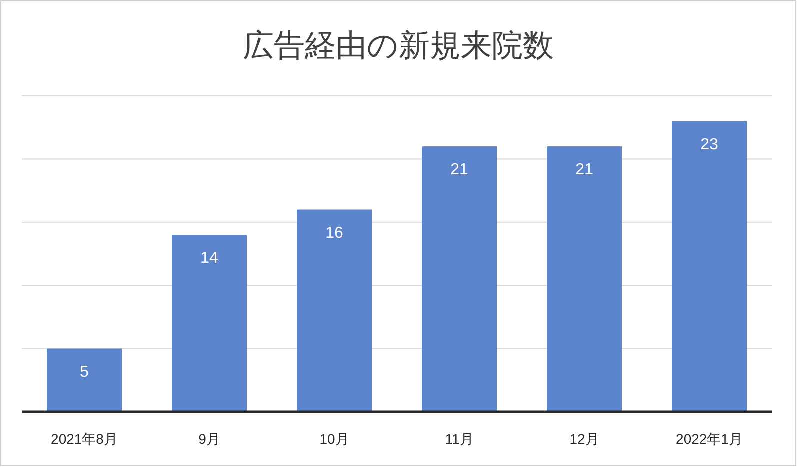 Image resolution: width=797 pixels, height=467 pixels. What do you see at coordinates (709, 439) in the screenshot?
I see `x-tick-label: 2022年1月` at bounding box center [709, 439].